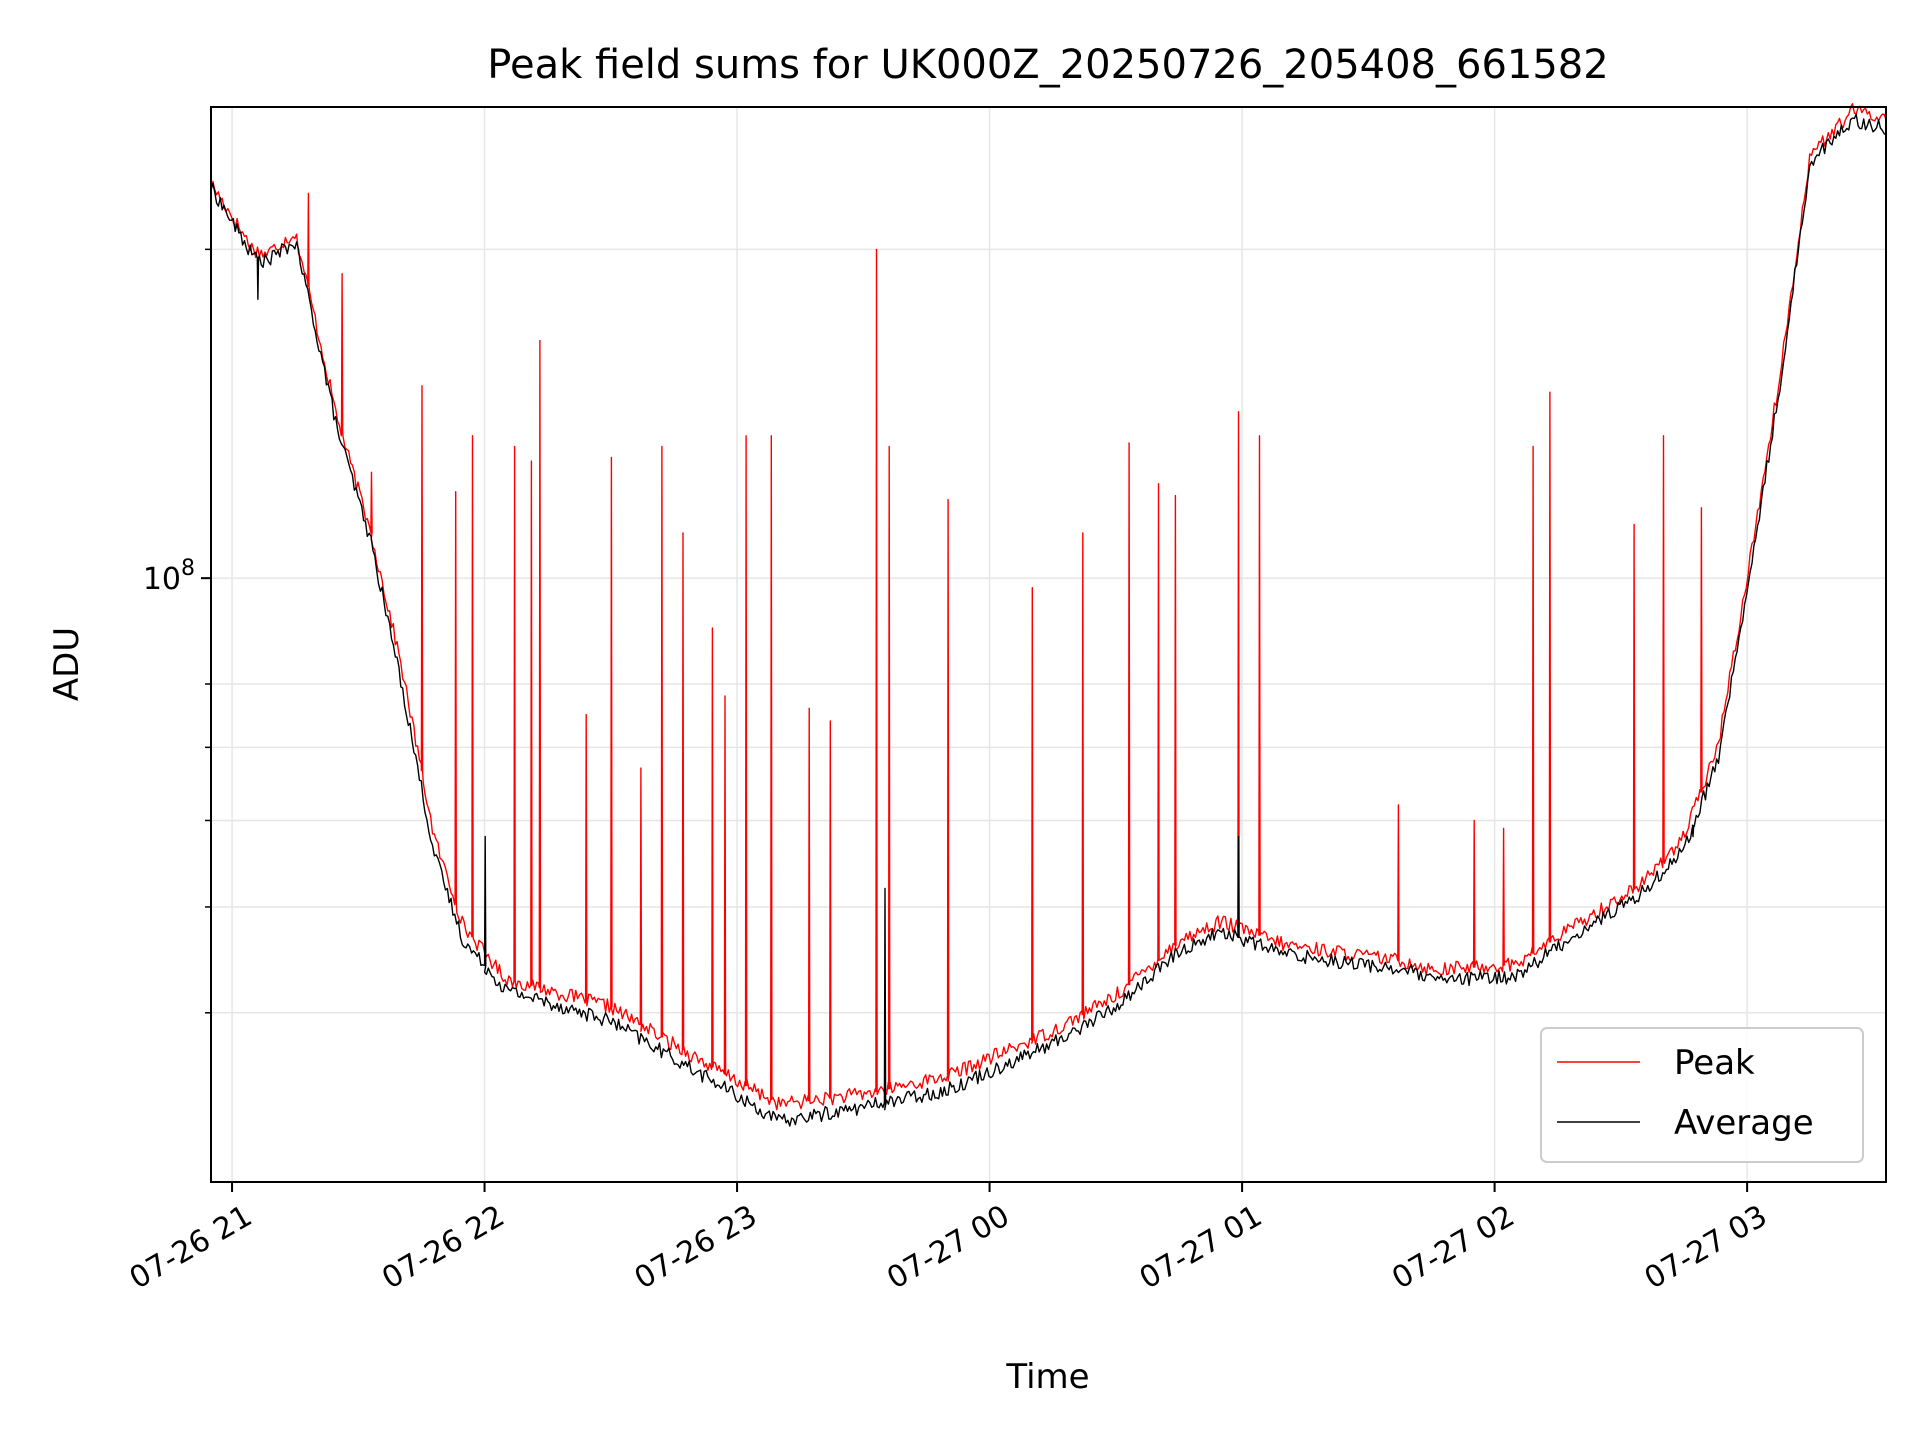  What do you see at coordinates (1714, 1063) in the screenshot?
I see `legend-label-peak: Peak` at bounding box center [1714, 1063].